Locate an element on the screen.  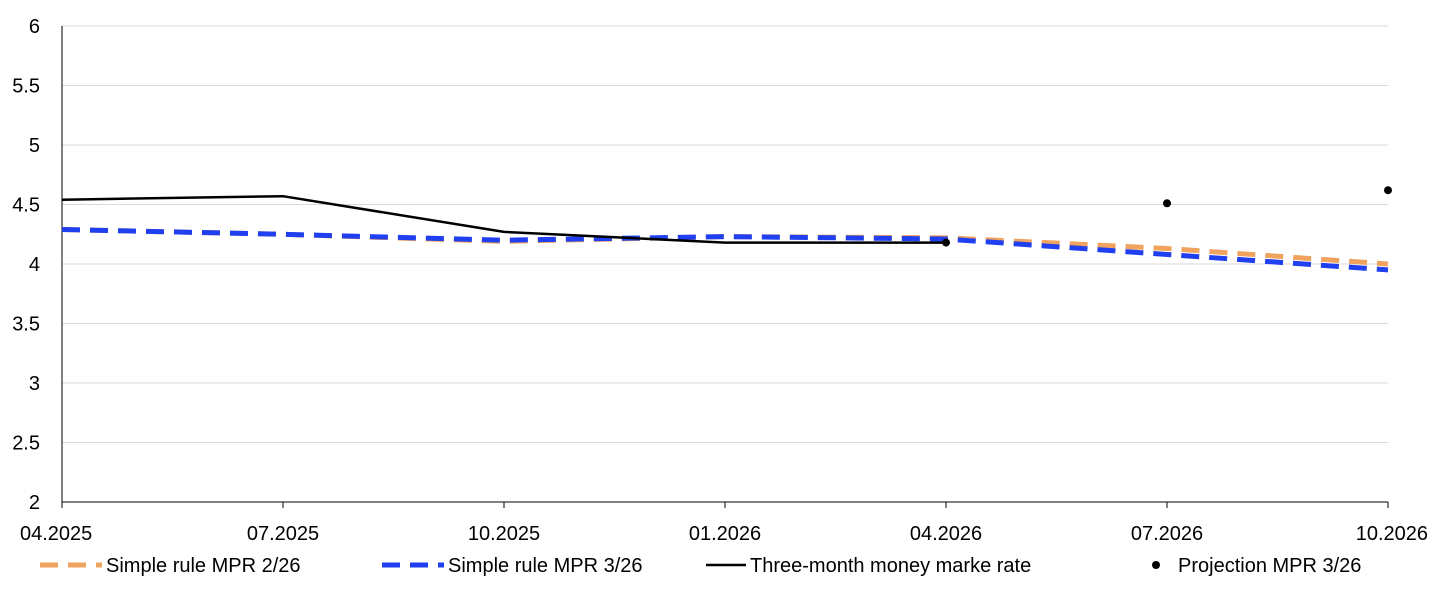
x-tick-label: 07.2026 is located at coordinates (1167, 534).